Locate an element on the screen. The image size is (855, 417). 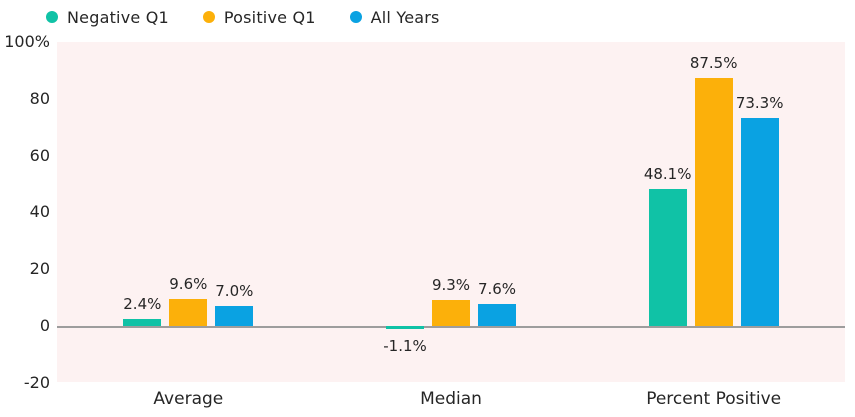
legend-label: All Years is located at coordinates (405, 17).